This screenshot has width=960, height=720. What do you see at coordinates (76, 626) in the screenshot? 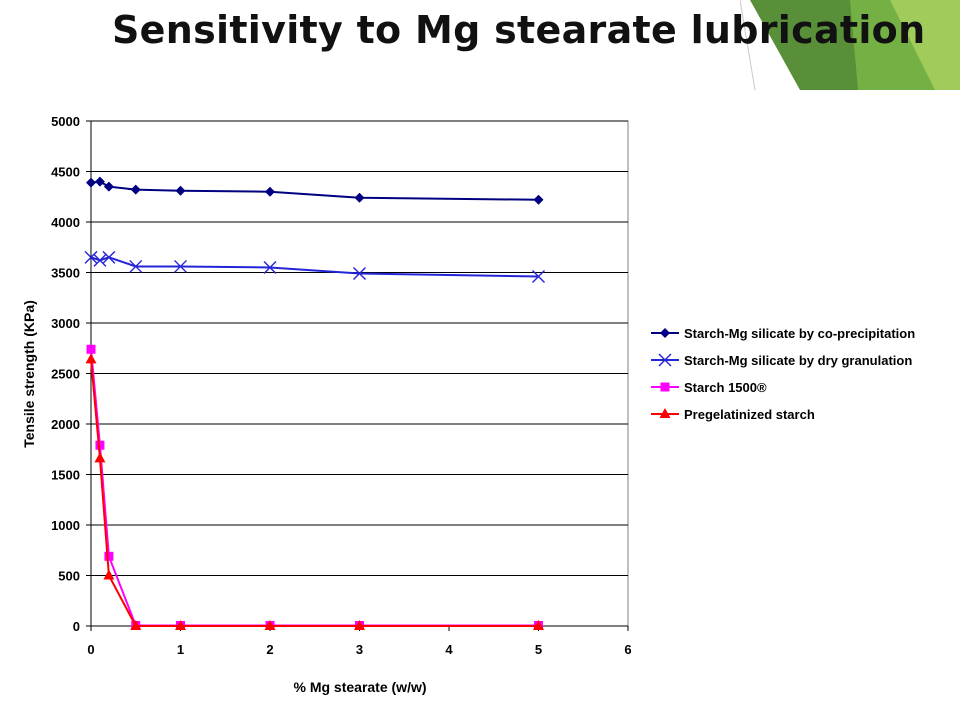
I see `y-tick-label: 0` at bounding box center [76, 626].